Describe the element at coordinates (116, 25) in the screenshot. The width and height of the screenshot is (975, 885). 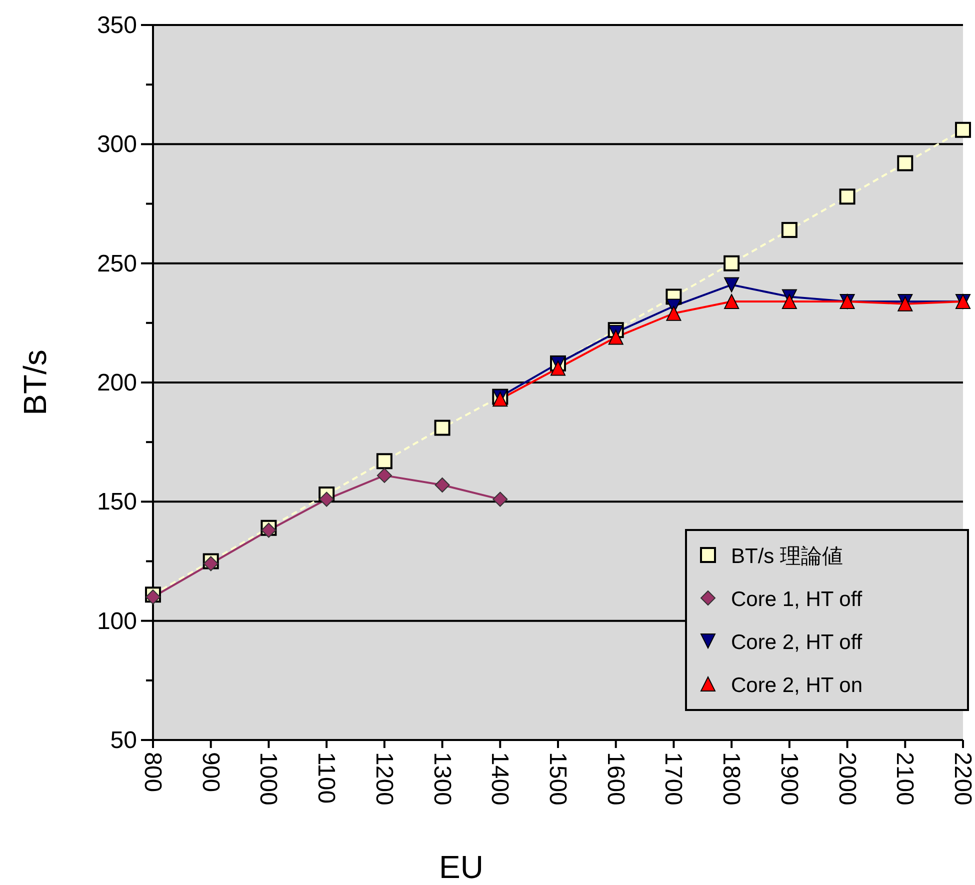
I see `y-tick-label: 350` at that location.